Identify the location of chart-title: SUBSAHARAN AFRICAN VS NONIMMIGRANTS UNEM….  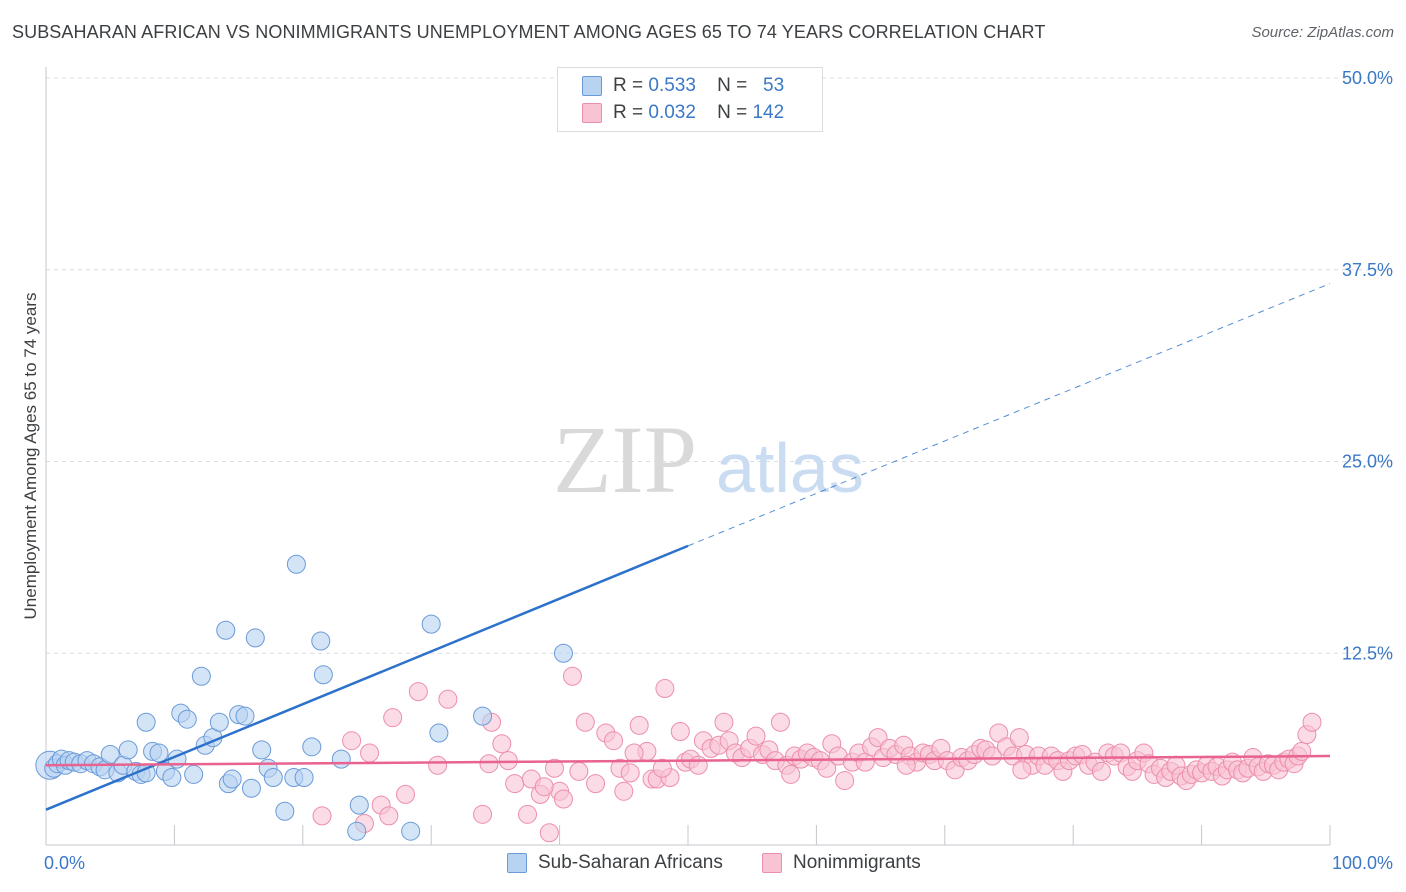
(529, 32).